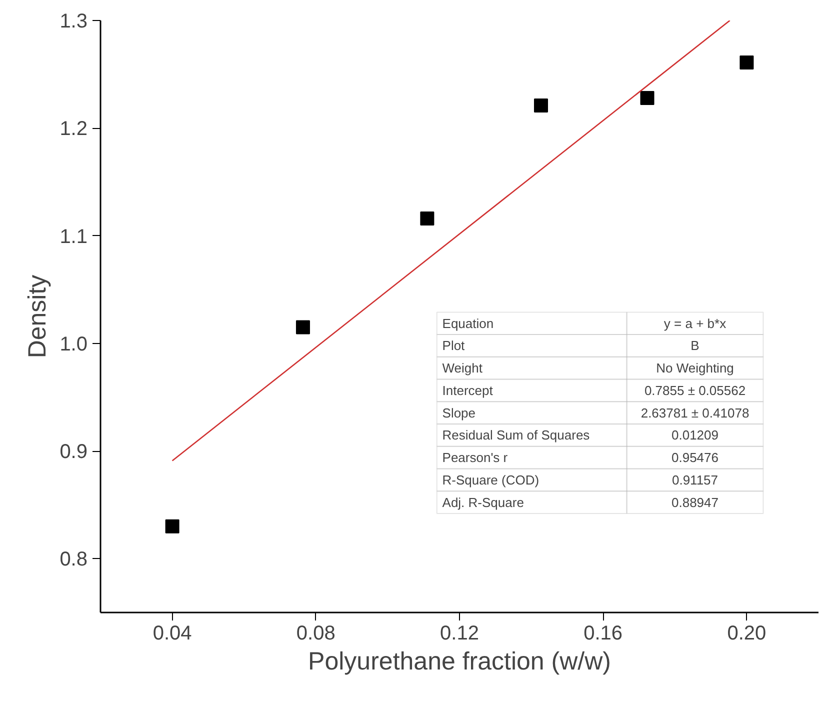 Image resolution: width=828 pixels, height=702 pixels. What do you see at coordinates (74, 452) in the screenshot?
I see `y-tick-label: 0.9` at bounding box center [74, 452].